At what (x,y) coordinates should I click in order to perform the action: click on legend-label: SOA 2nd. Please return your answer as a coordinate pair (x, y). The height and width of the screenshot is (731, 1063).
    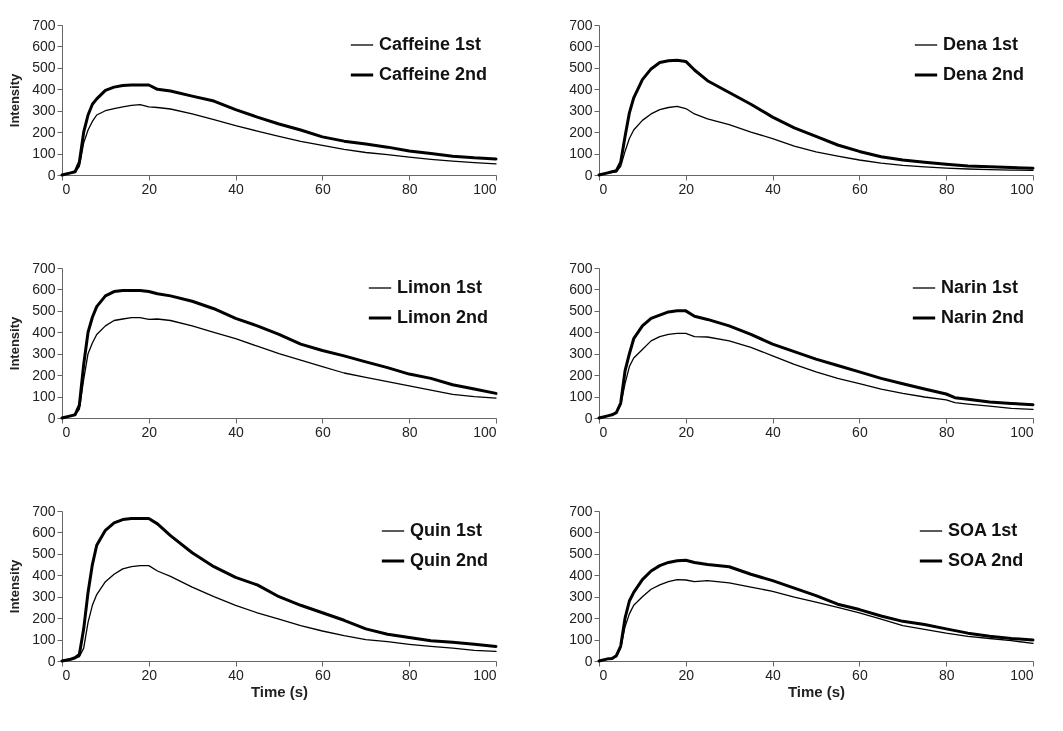
    Looking at the image, I should click on (986, 560).